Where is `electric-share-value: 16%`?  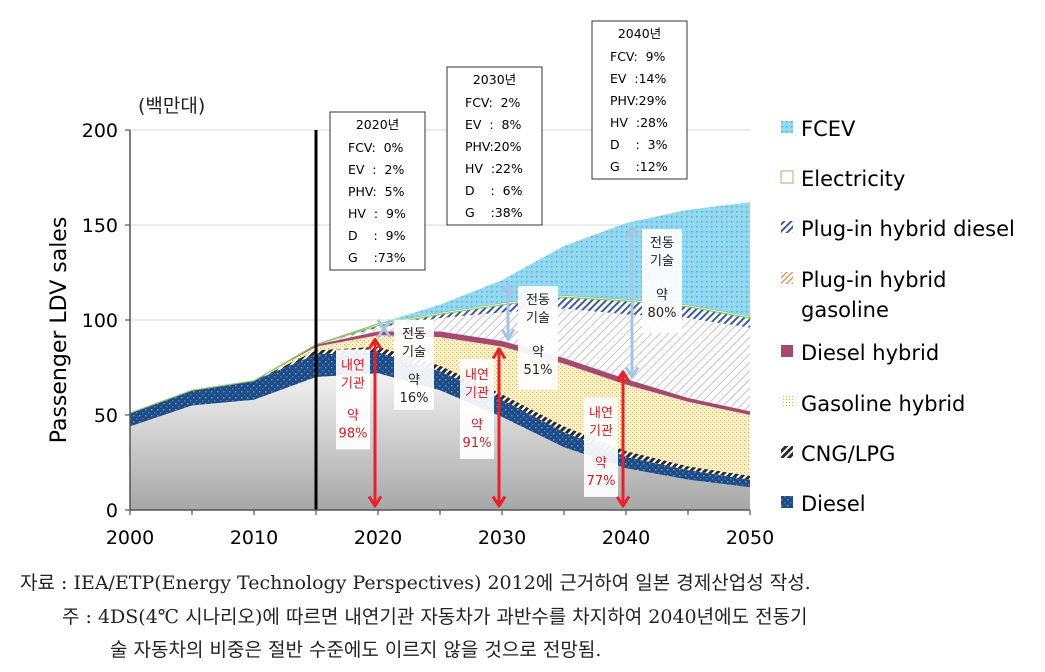
electric-share-value: 16% is located at coordinates (414, 398).